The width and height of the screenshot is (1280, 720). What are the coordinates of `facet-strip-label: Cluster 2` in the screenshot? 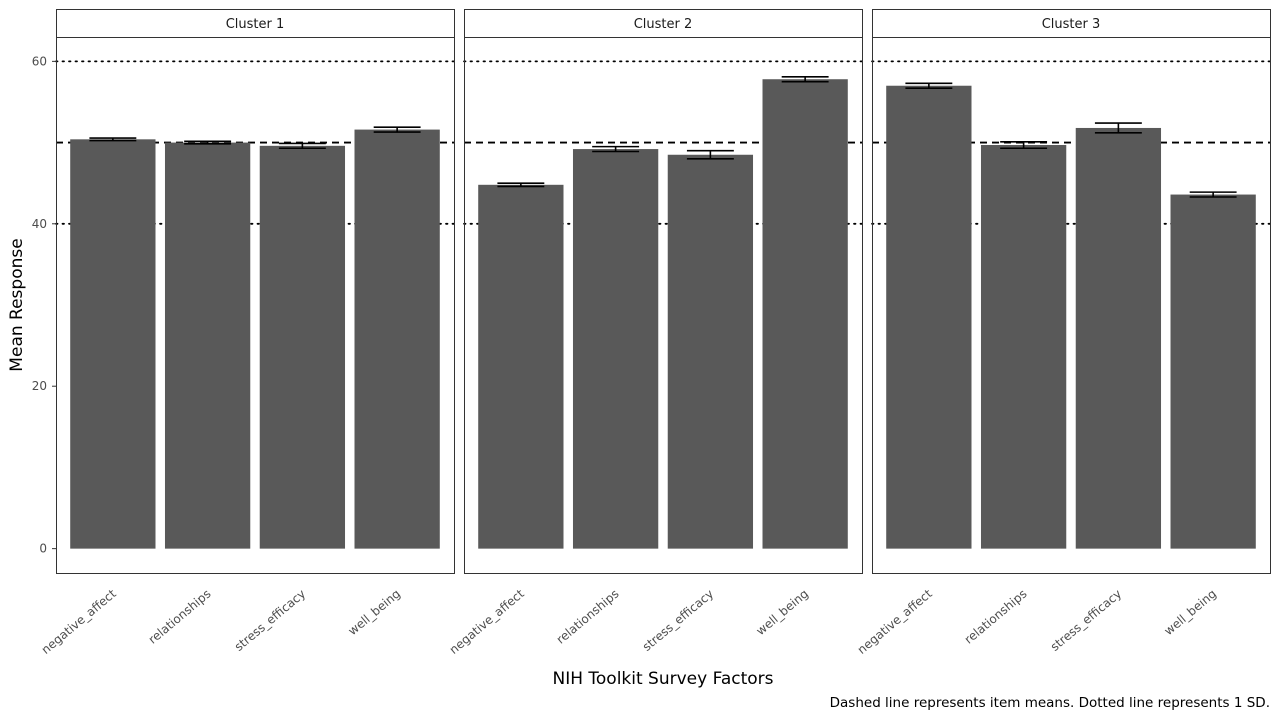 It's located at (663, 24).